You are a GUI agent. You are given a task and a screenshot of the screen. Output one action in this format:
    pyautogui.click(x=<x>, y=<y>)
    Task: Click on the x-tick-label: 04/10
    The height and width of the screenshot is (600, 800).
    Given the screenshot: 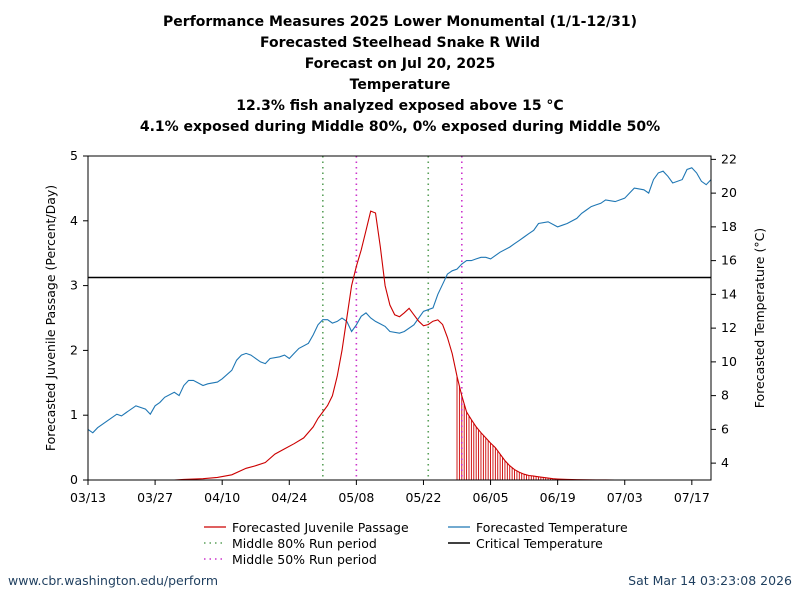 What is the action you would take?
    pyautogui.click(x=222, y=497)
    